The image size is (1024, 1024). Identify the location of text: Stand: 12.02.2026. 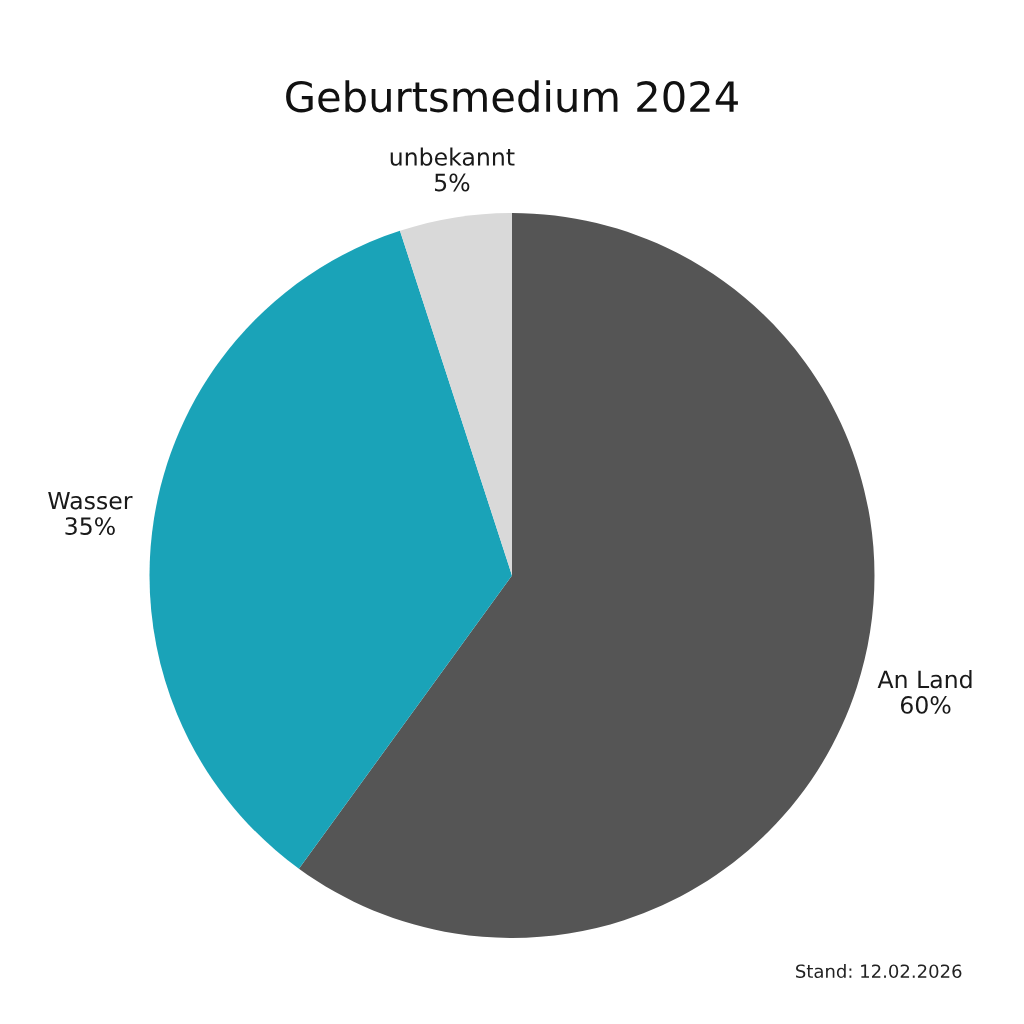
(879, 971).